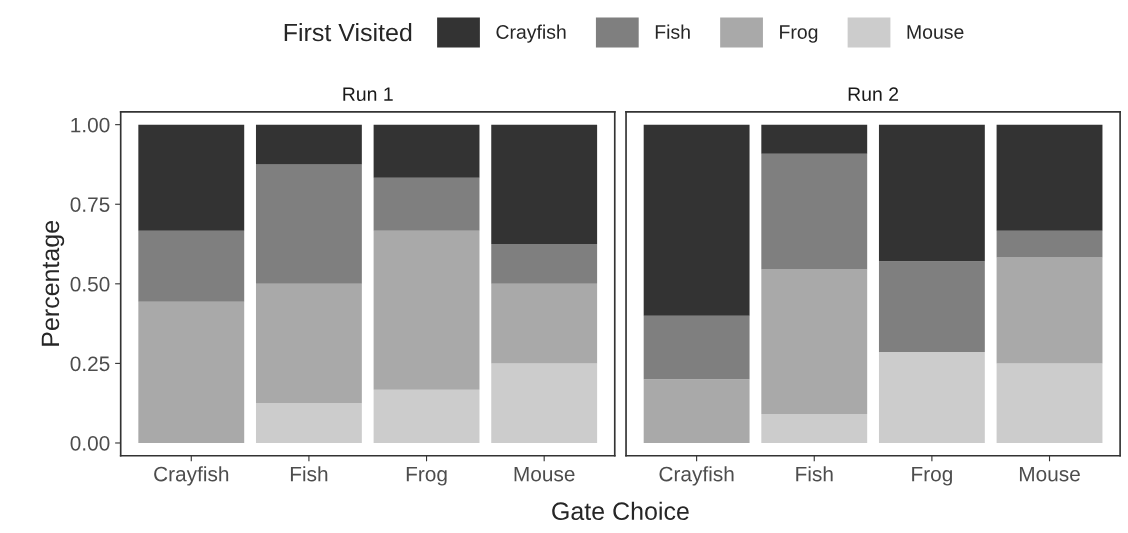  I want to click on y-axis-title: Percentage, so click(53, 283).